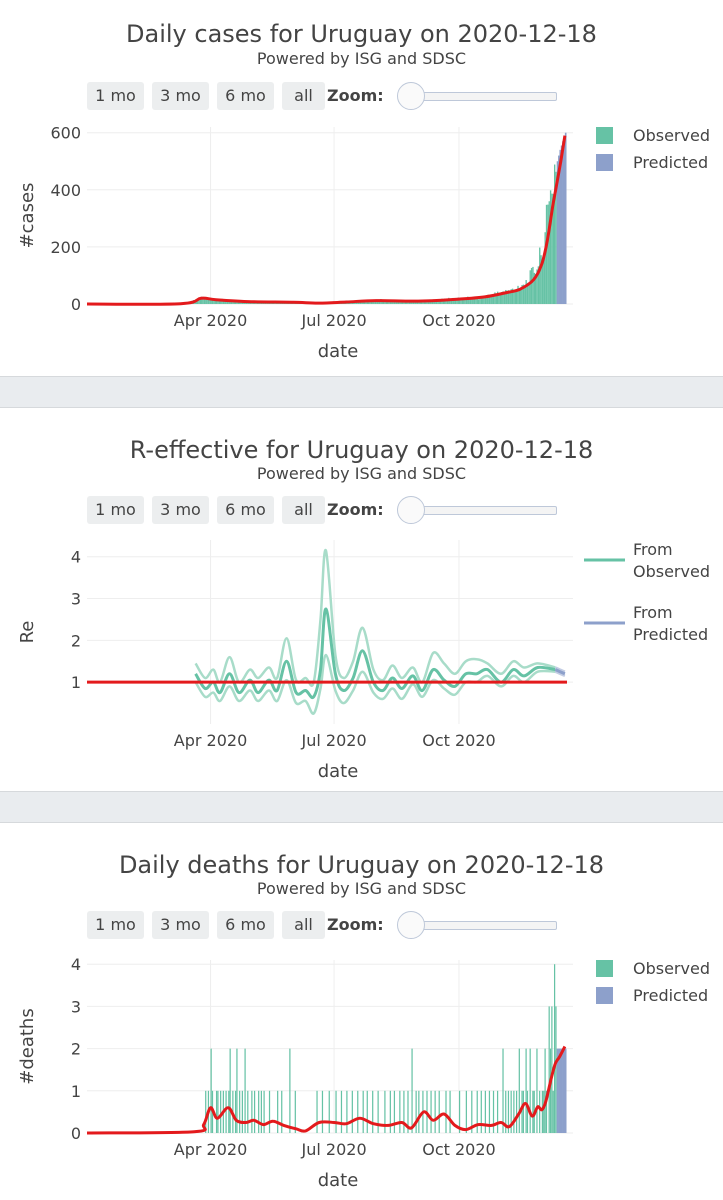 Image resolution: width=723 pixels, height=1200 pixels. I want to click on y-tick-label: 2, so click(76, 640).